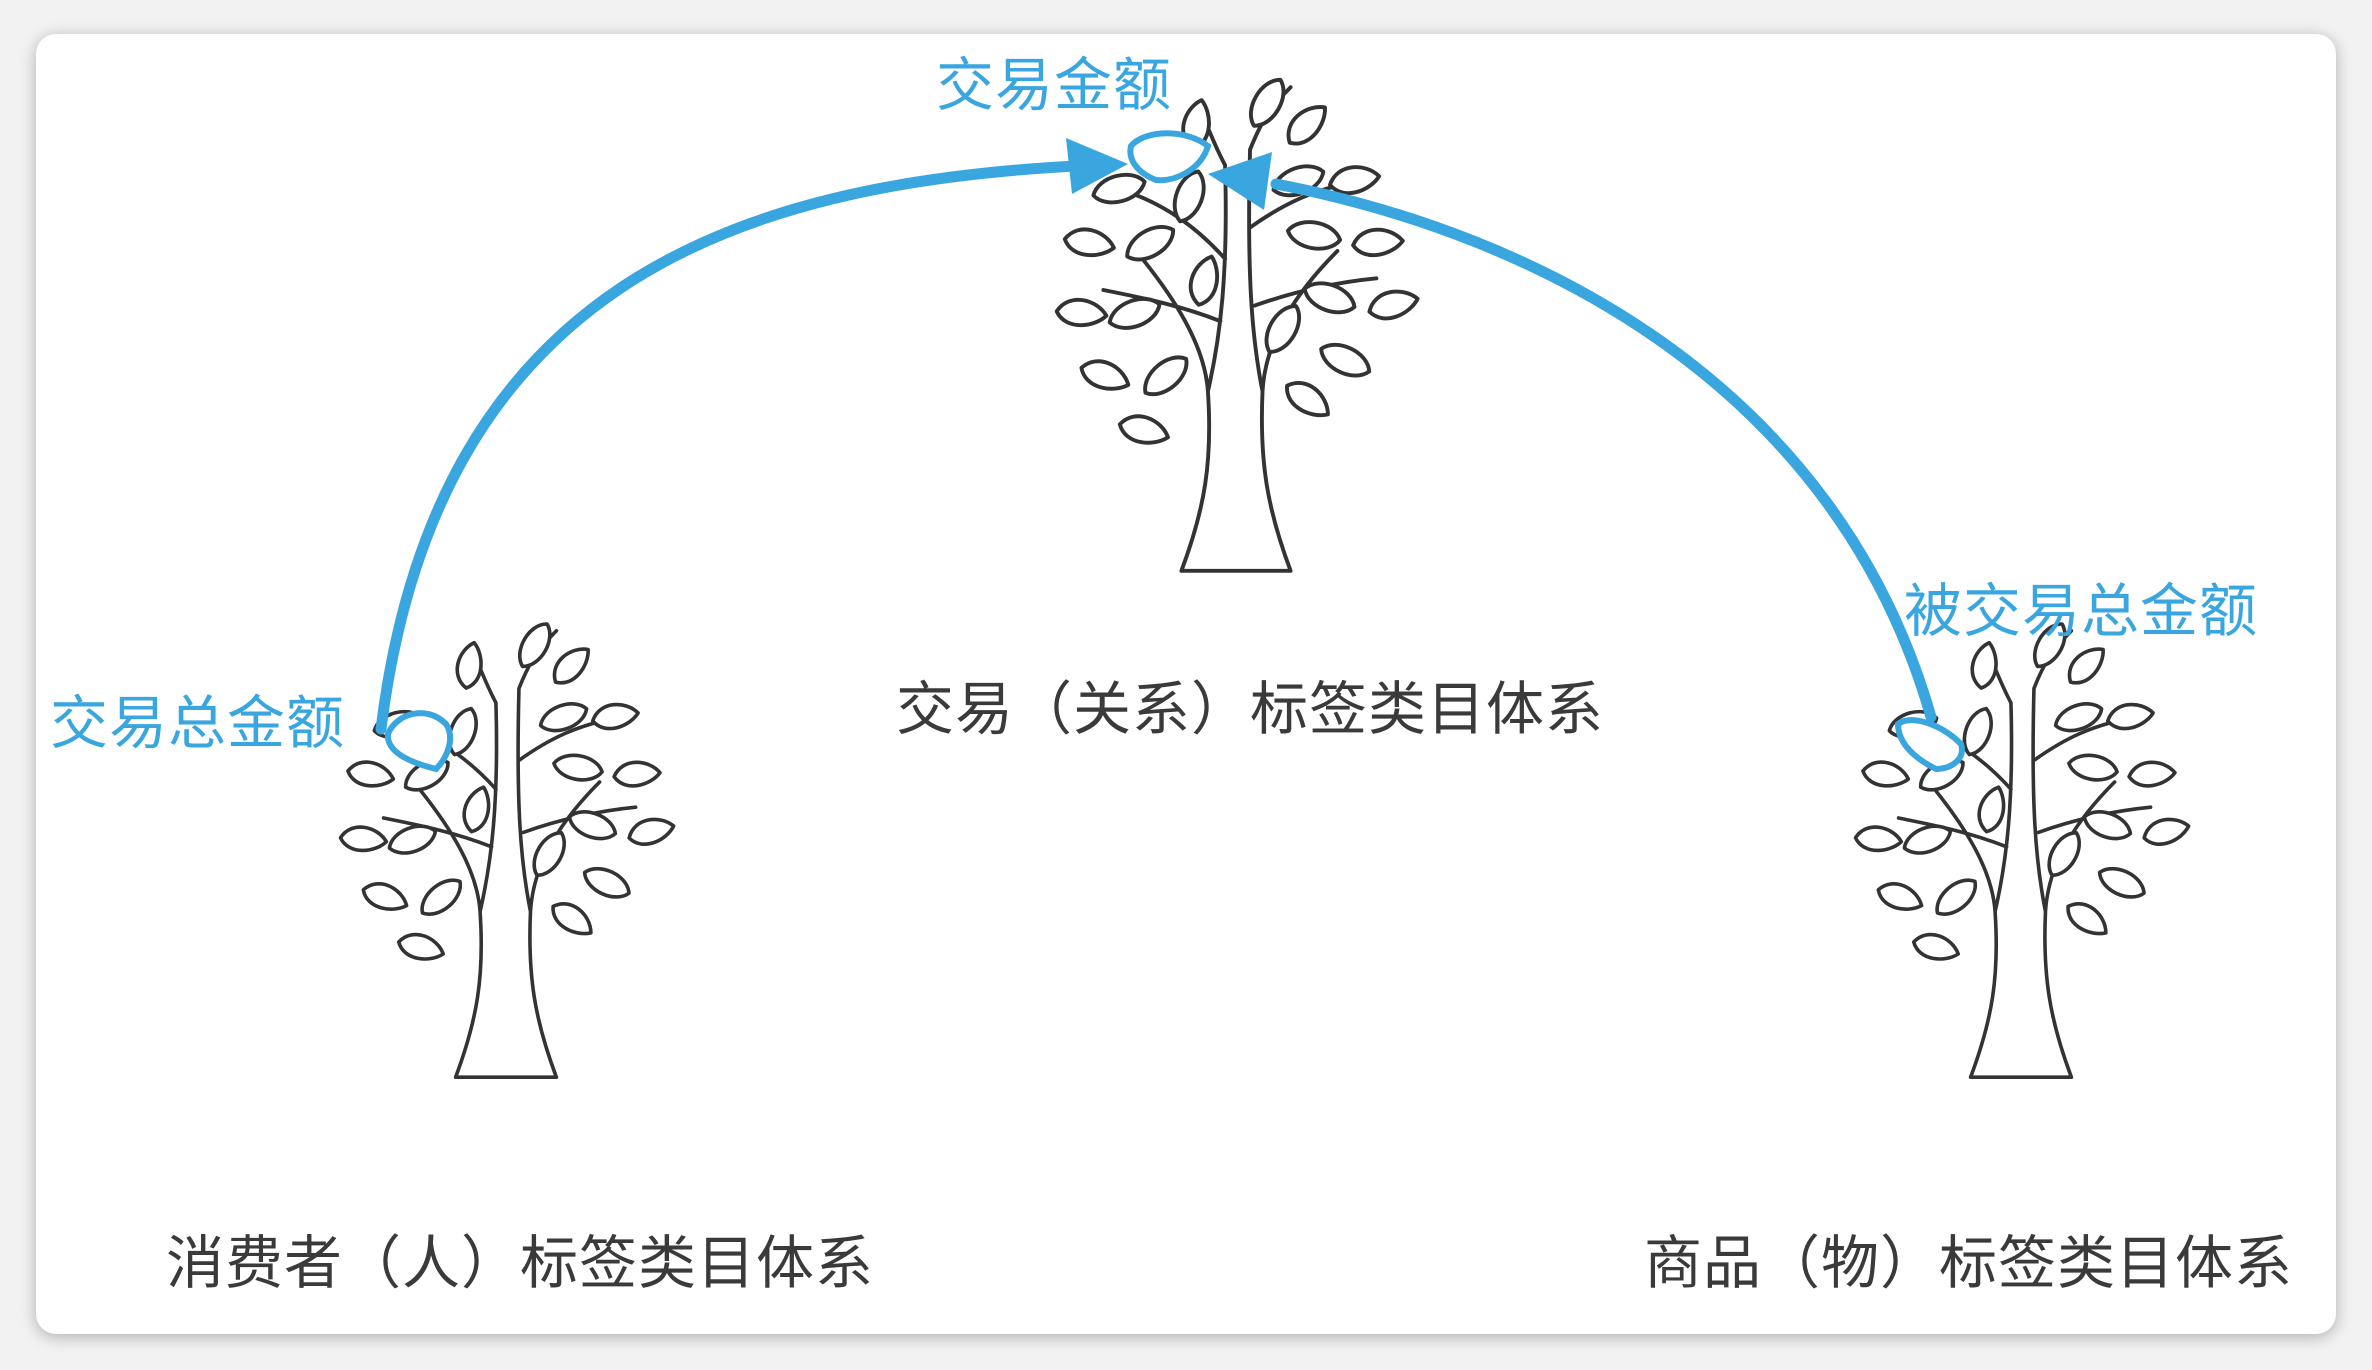 The height and width of the screenshot is (1370, 2372). What do you see at coordinates (2023, 847) in the screenshot?
I see `product-tree-illustration` at bounding box center [2023, 847].